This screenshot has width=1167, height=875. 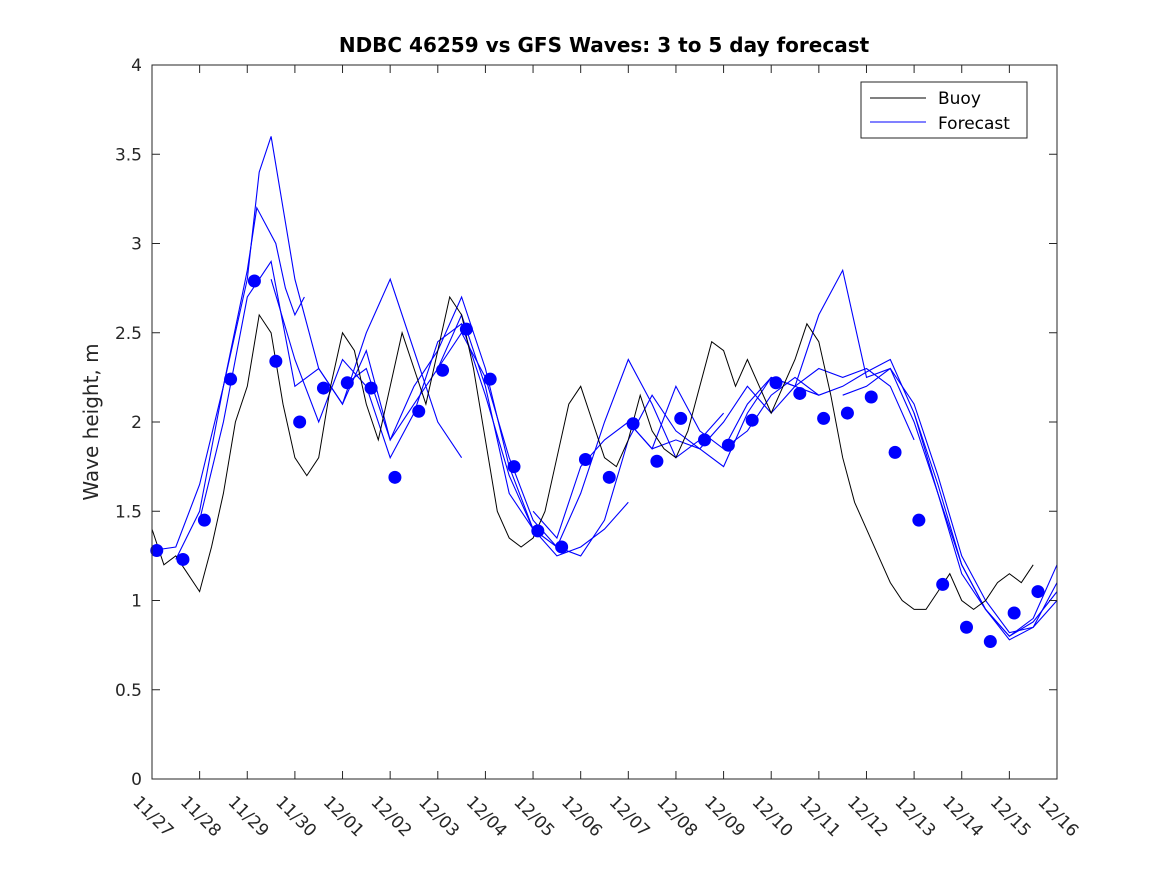 What do you see at coordinates (128, 334) in the screenshot?
I see `y-tick-label: 2.5` at bounding box center [128, 334].